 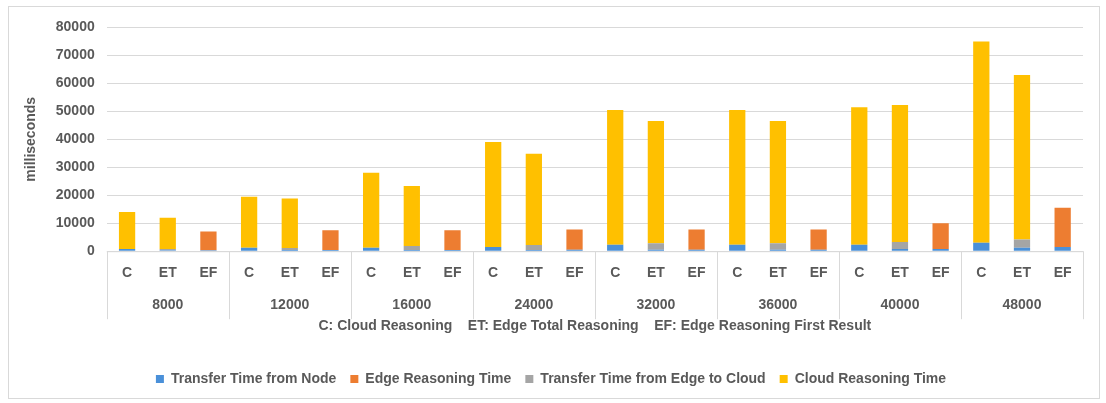 I want to click on y-axis-title: milliseconds, so click(x=30, y=139).